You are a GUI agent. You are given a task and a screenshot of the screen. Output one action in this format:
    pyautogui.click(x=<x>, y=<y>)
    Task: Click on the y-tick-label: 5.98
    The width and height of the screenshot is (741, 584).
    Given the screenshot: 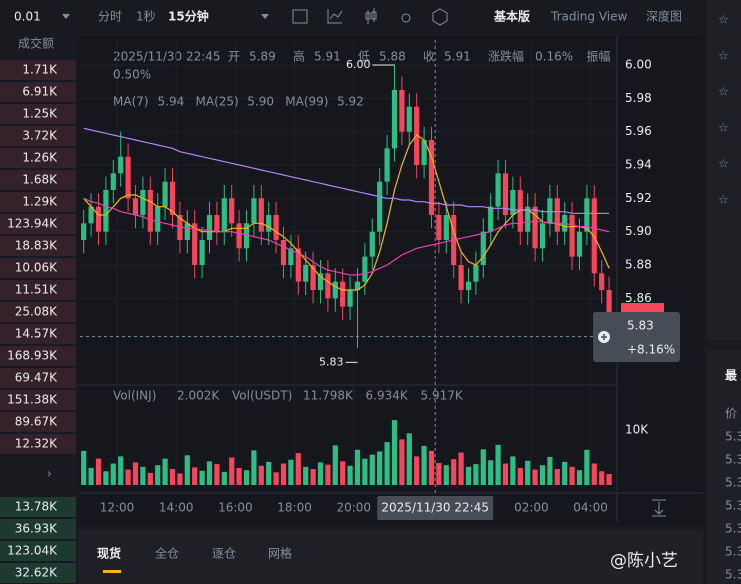 What is the action you would take?
    pyautogui.click(x=638, y=98)
    